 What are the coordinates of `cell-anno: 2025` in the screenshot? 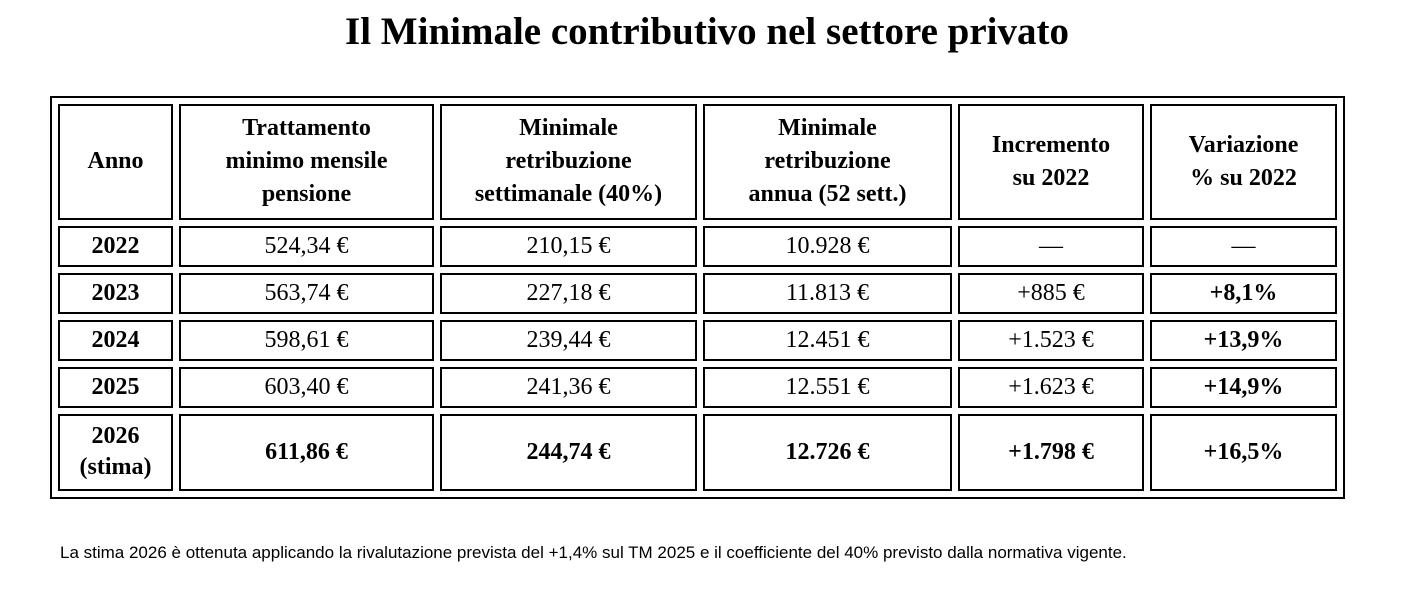 It's located at (115, 387).